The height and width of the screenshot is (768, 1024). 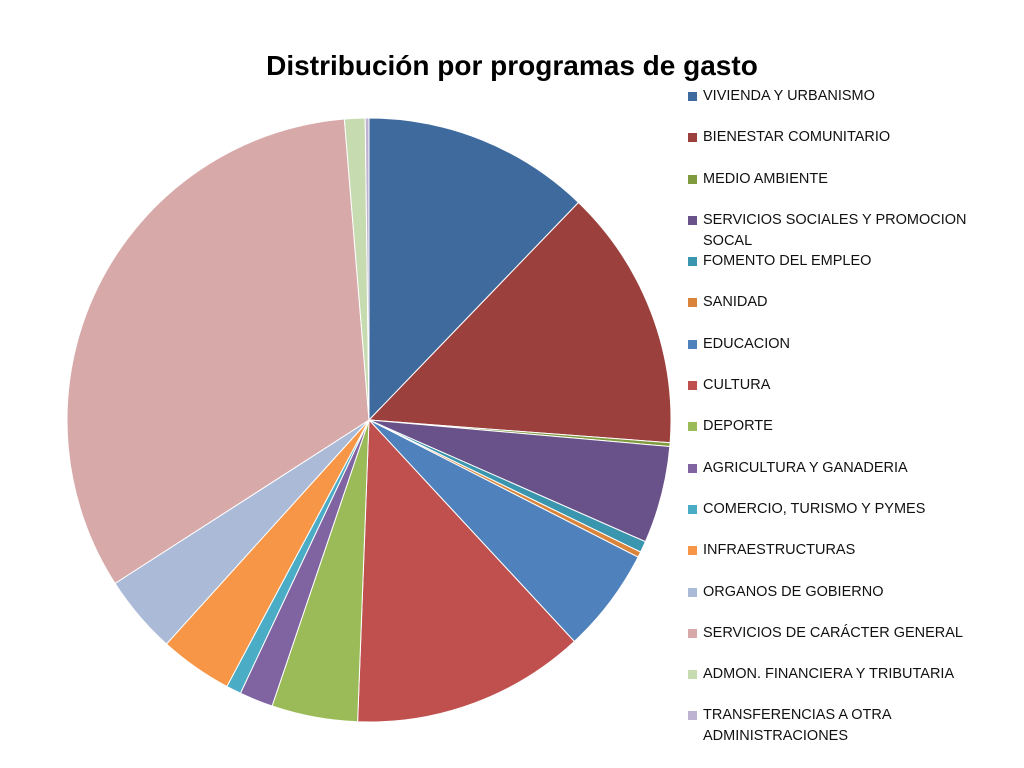 I want to click on legend-label: VIVIENDA Y URBANISMO, so click(x=789, y=96).